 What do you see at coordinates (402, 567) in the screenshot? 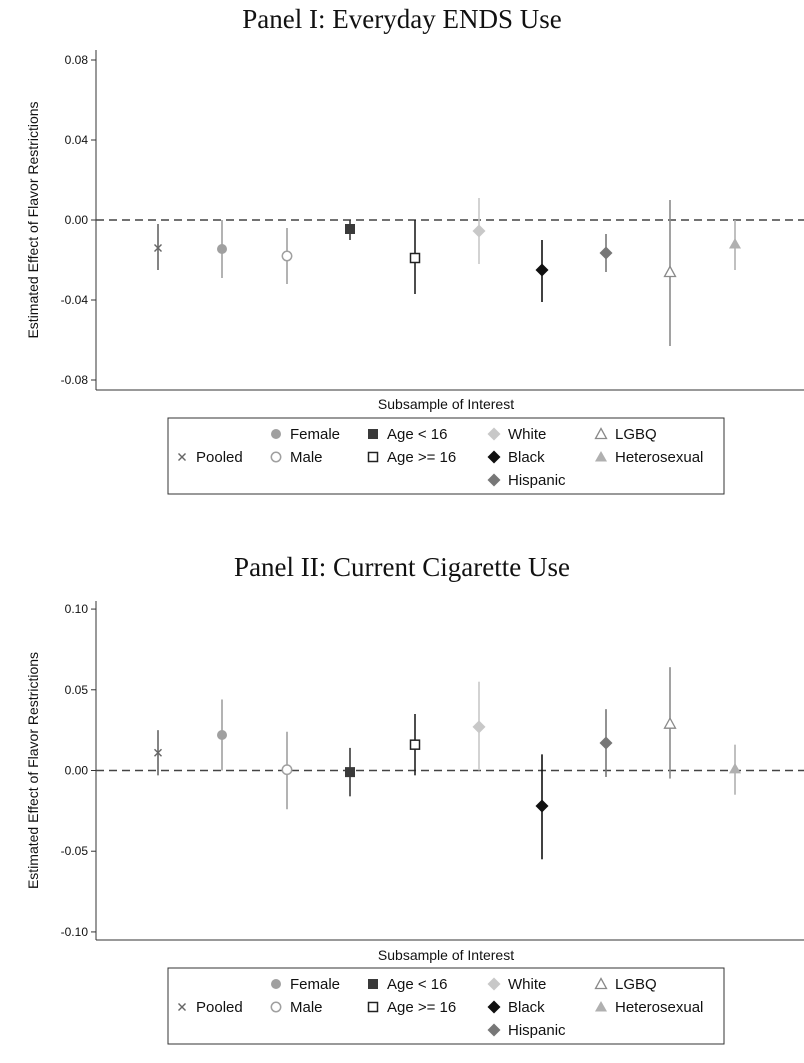
I see `panel-title: Panel II: Current Cigarette Use` at bounding box center [402, 567].